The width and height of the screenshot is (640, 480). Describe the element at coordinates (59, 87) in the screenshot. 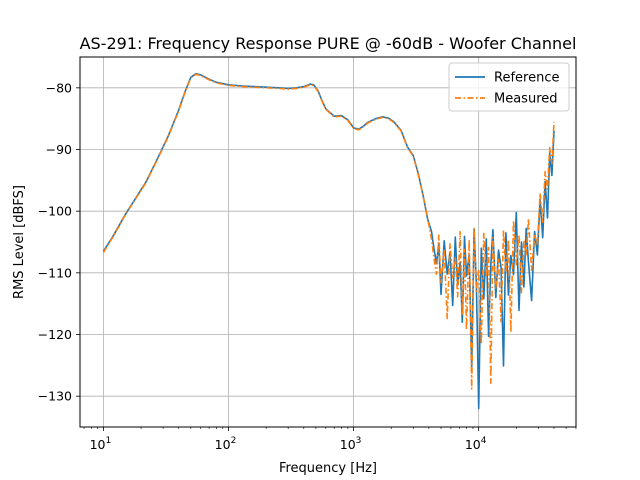

I see `y-tick-label: −80` at that location.